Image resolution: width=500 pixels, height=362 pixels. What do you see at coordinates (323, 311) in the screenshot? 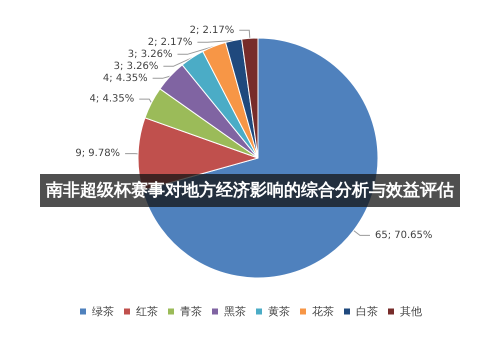
I see `legend-label: 花茶` at bounding box center [323, 311].